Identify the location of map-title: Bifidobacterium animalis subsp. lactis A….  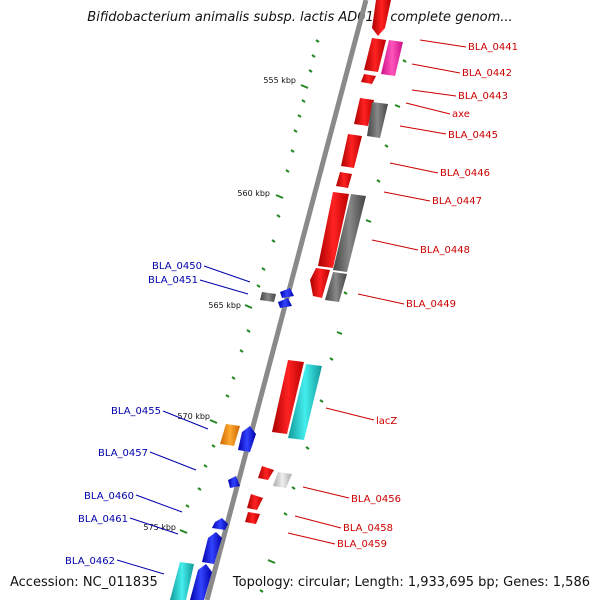
(300, 17).